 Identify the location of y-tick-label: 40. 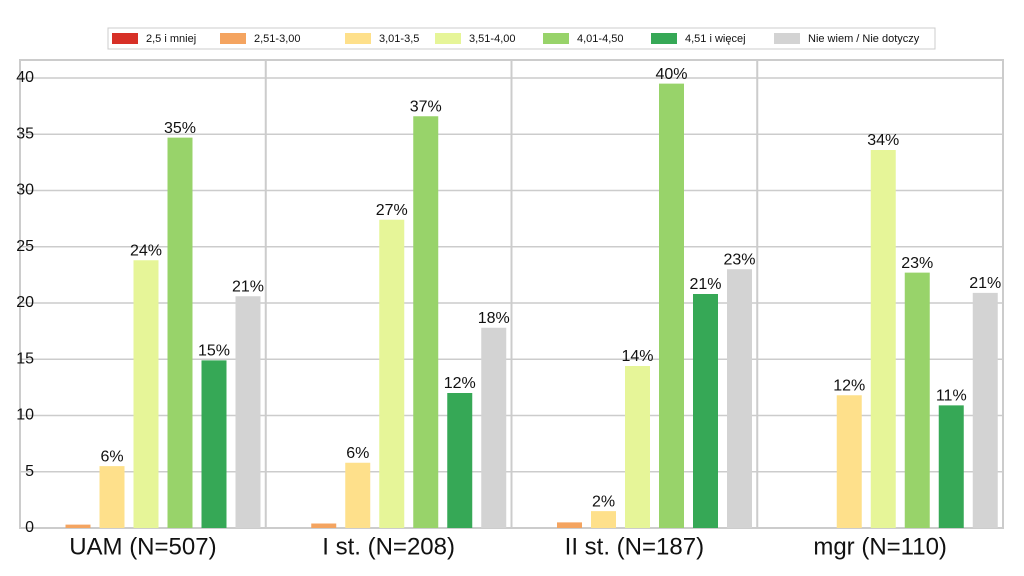
(25, 77).